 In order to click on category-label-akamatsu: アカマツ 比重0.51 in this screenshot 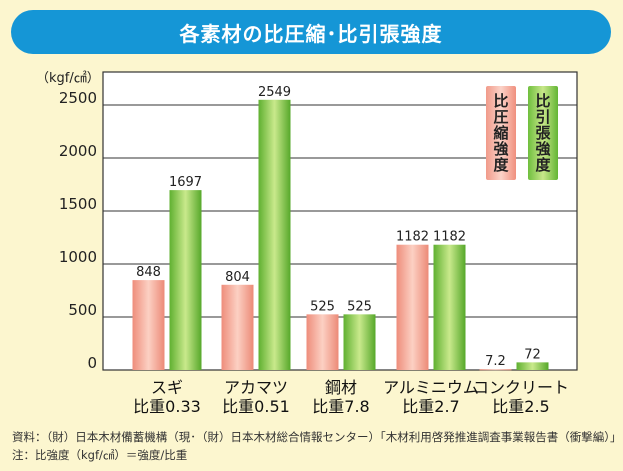, I will do `click(256, 397)`.